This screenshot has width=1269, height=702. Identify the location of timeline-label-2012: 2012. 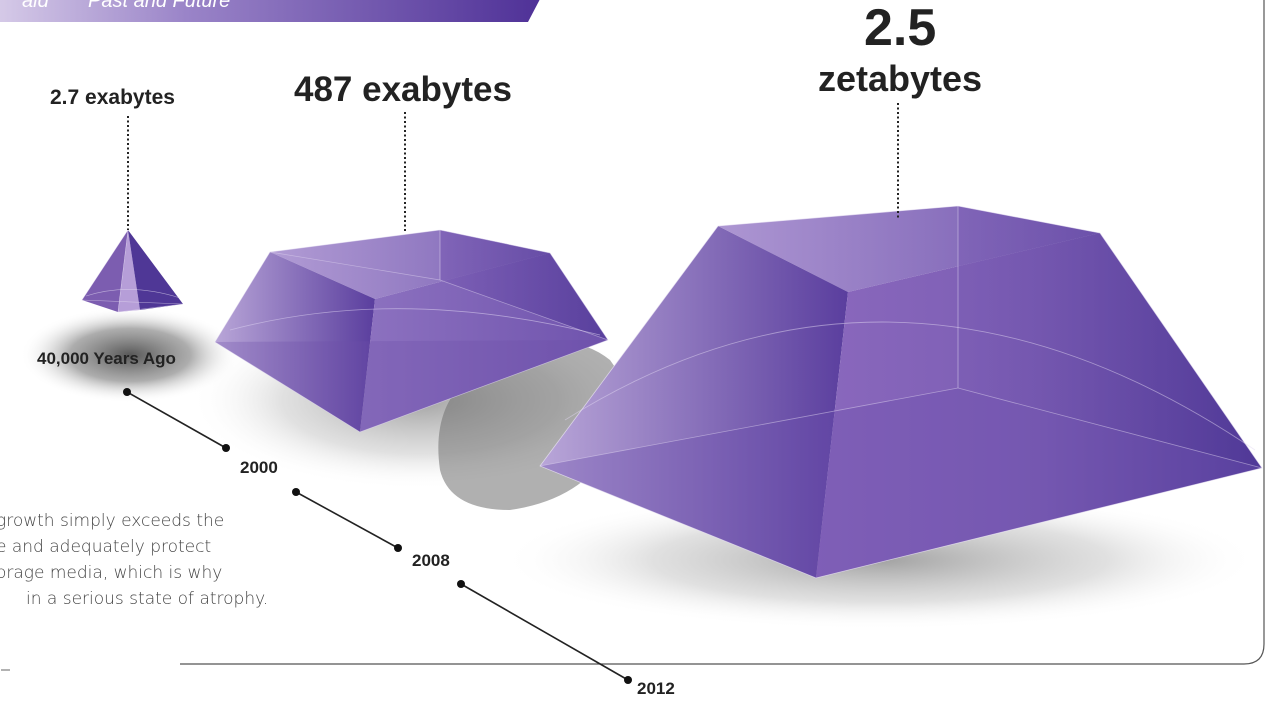
(656, 688).